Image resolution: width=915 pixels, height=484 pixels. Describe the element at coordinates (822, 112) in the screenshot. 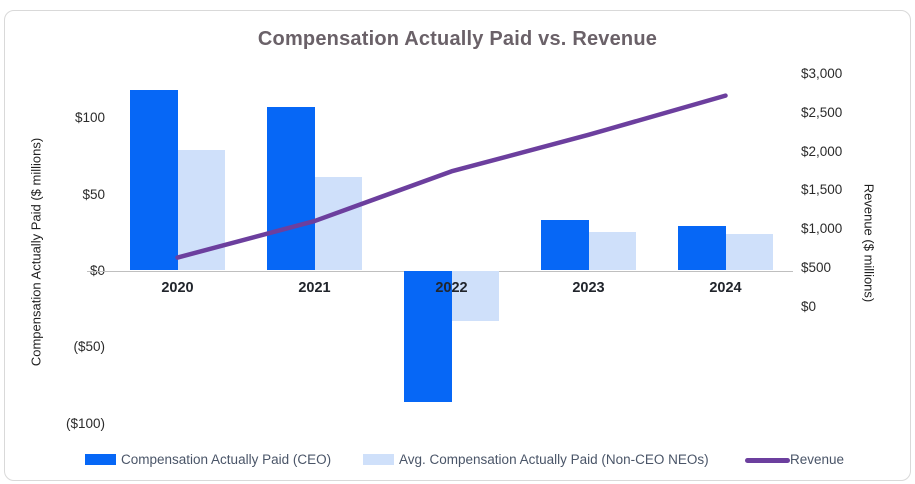

I see `right-axis-tick-label: $2,500` at that location.